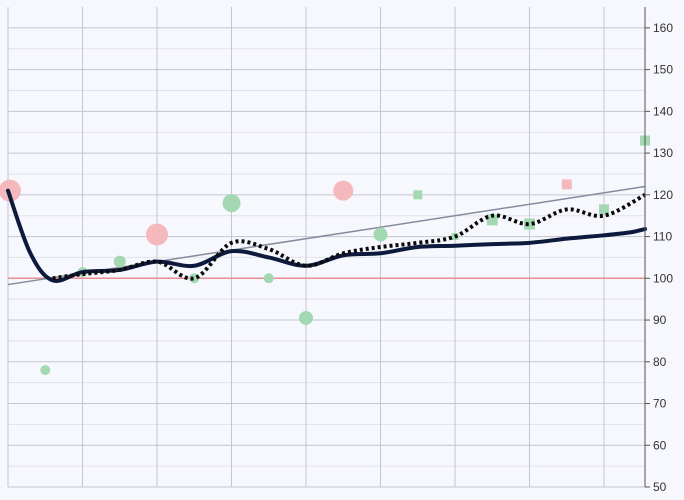  I want to click on y-tick-label: 110, so click(662, 237).